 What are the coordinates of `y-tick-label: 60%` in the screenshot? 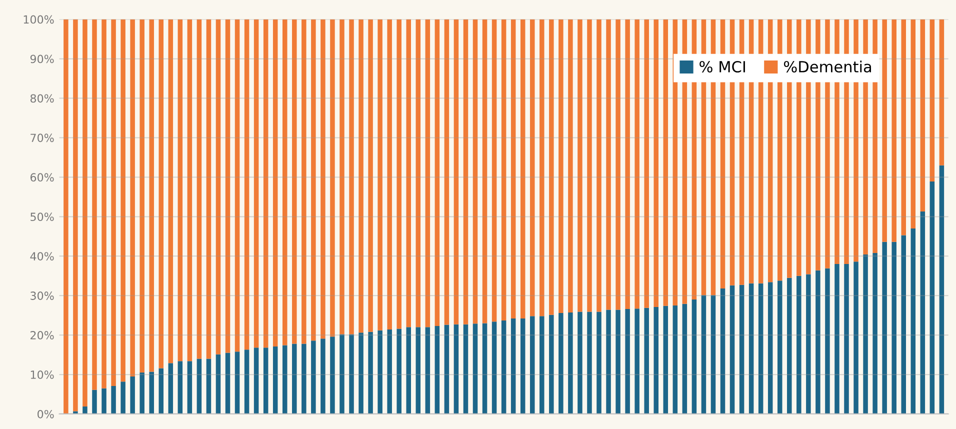 It's located at (42, 177).